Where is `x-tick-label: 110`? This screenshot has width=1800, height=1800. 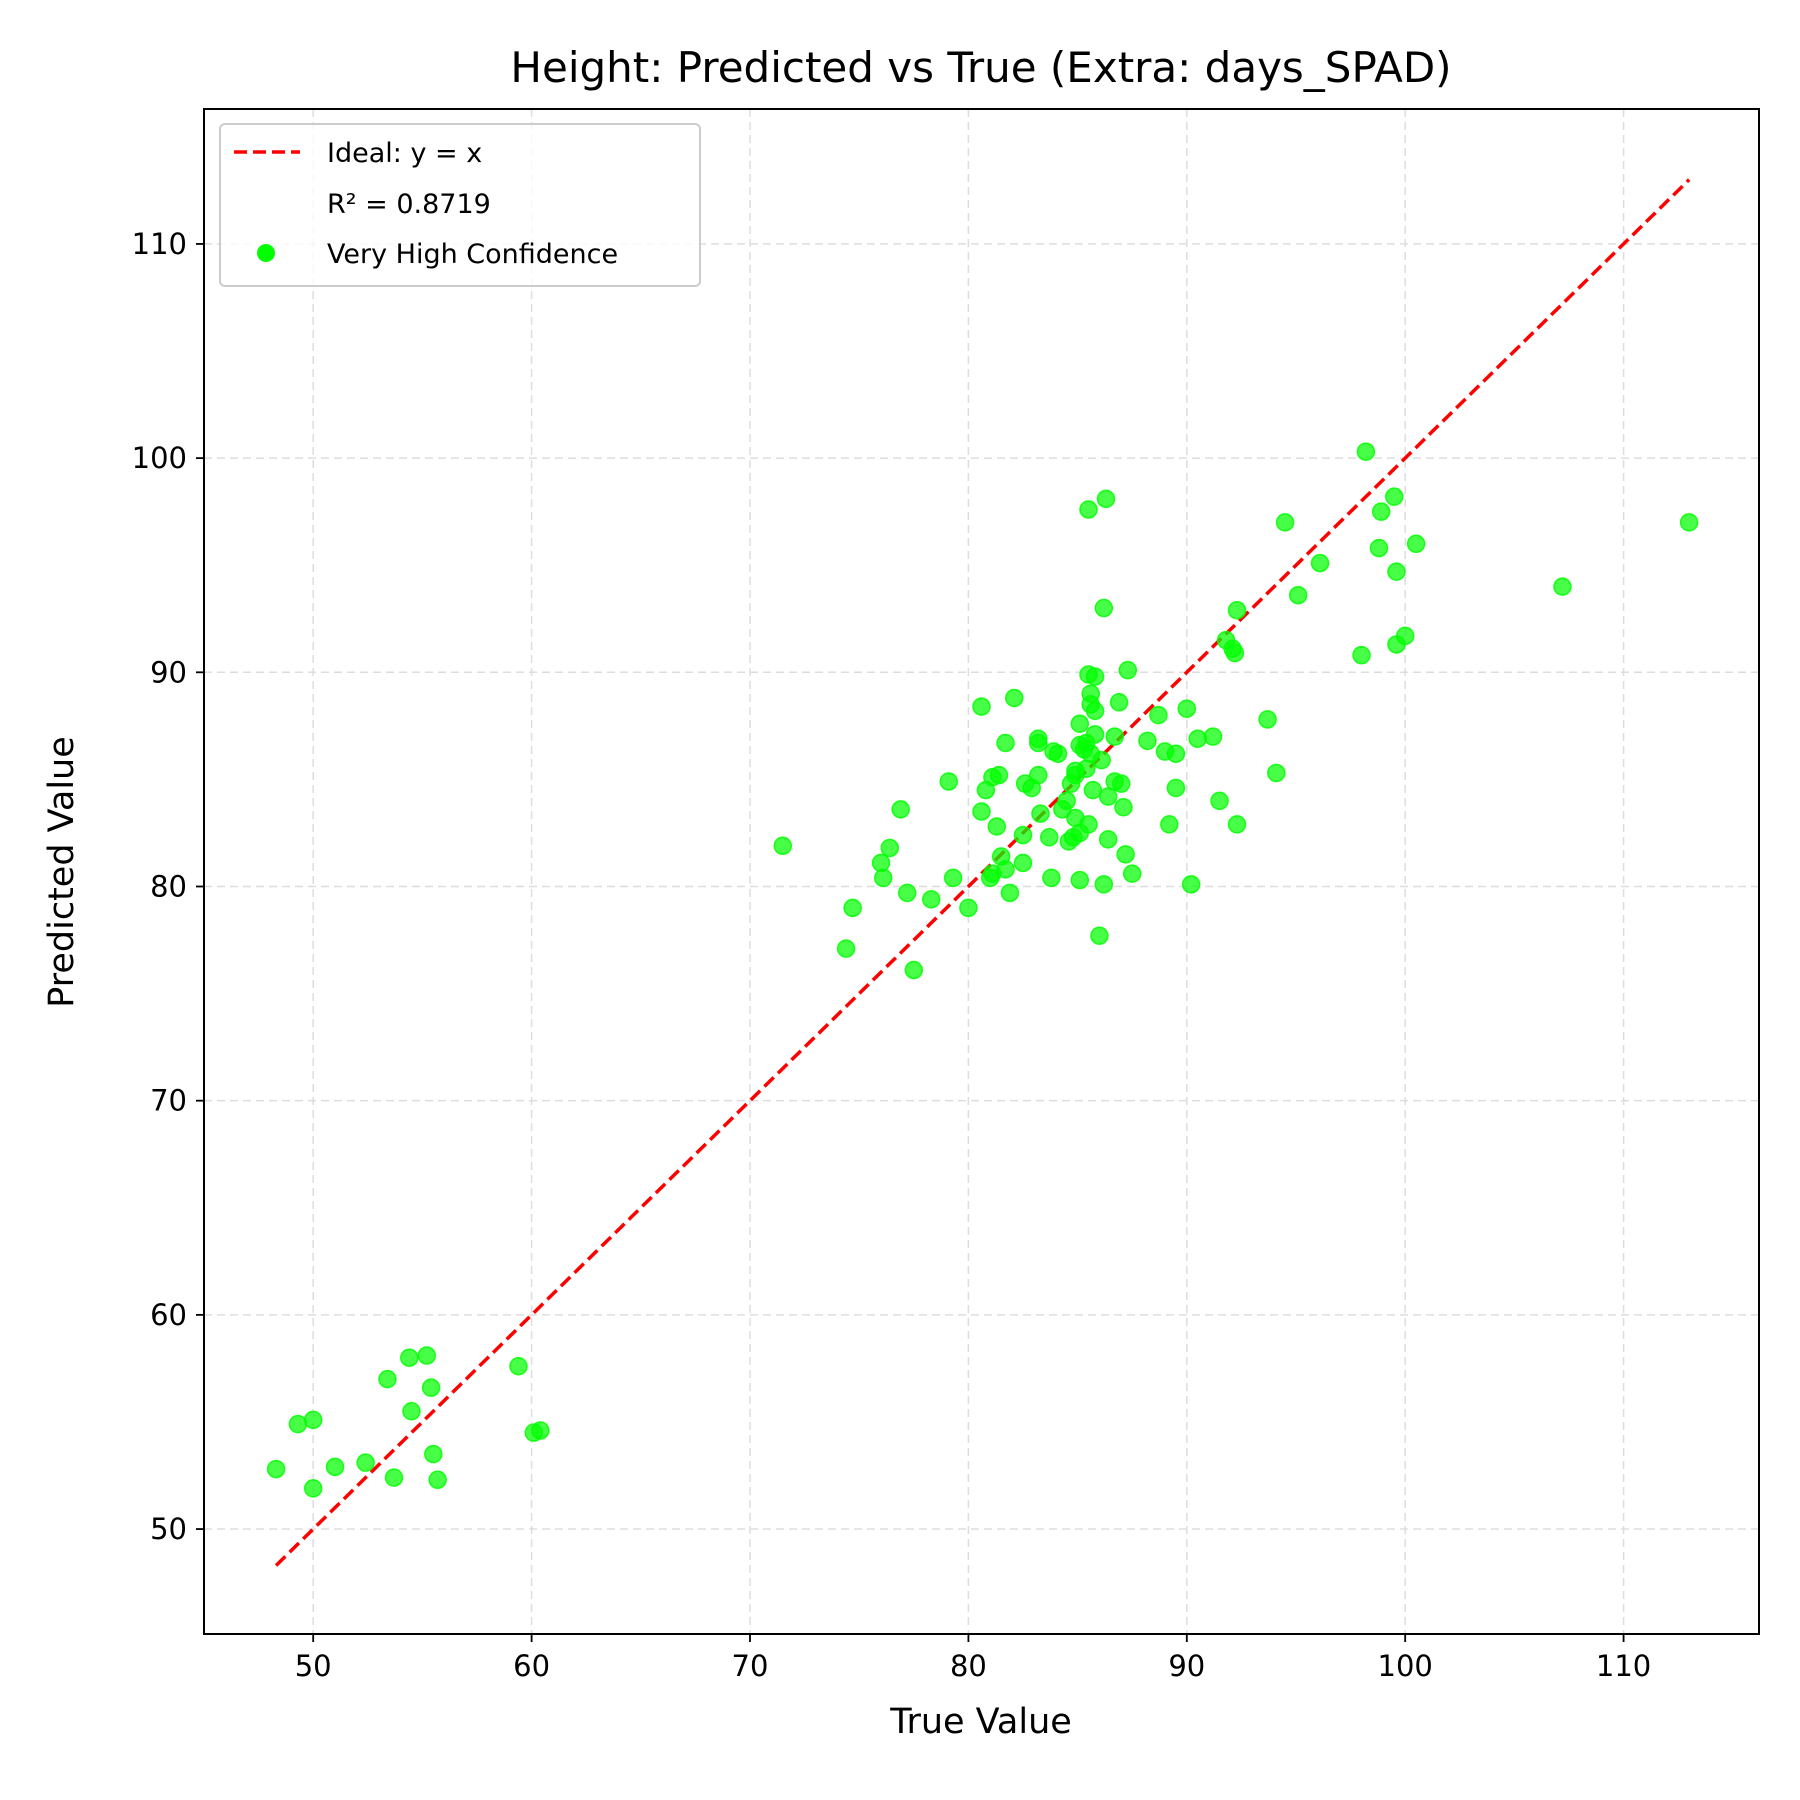
x-tick-label: 110 is located at coordinates (1623, 1666).